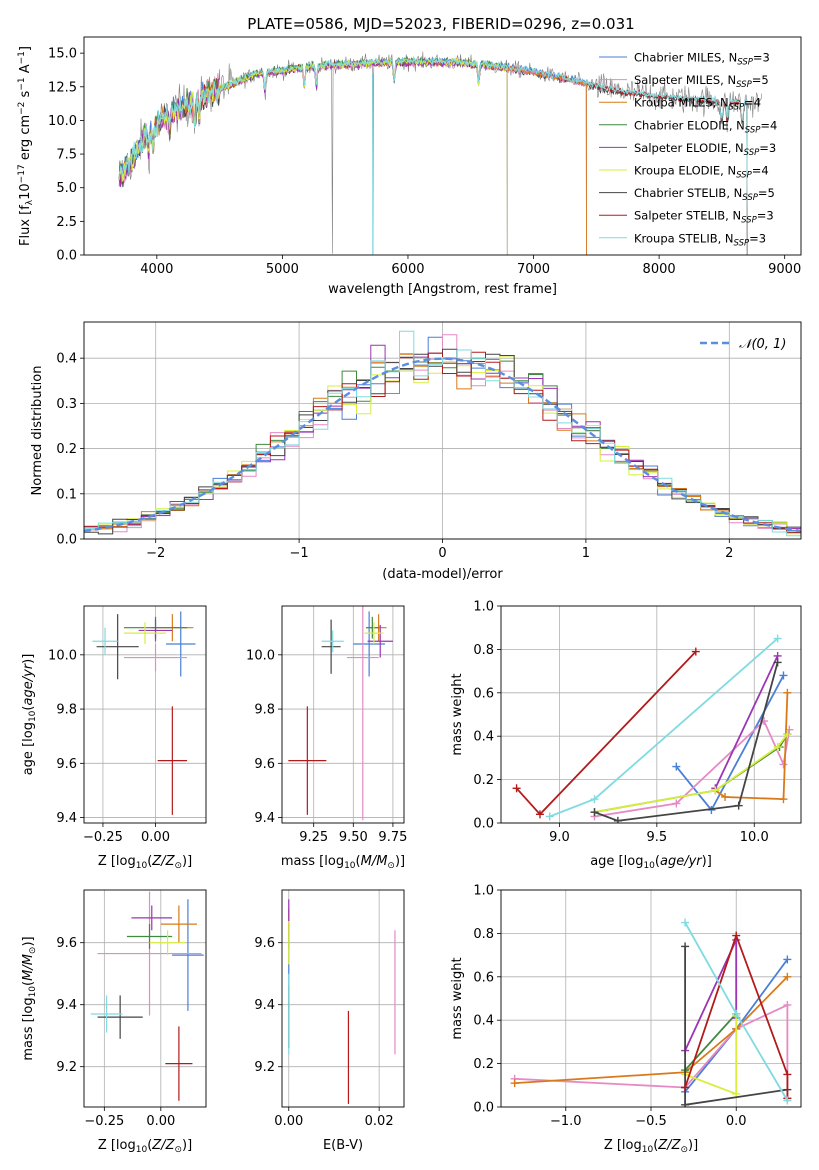 The width and height of the screenshot is (819, 1170). I want to click on series-salpeter-stelib, so click(606, 733).